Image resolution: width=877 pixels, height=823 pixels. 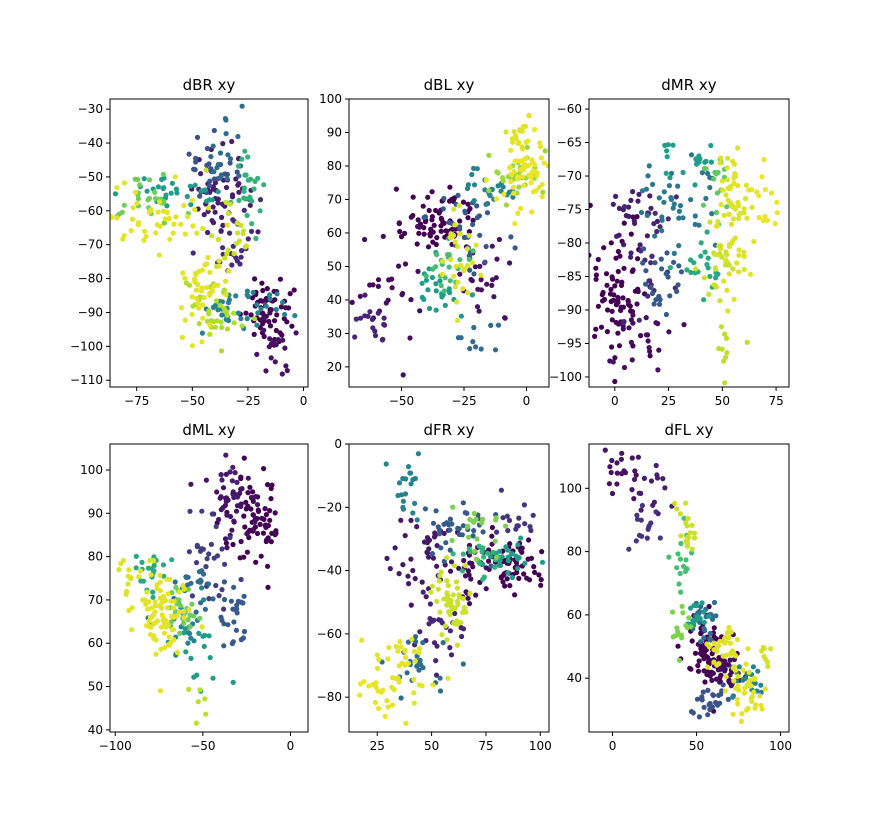 What do you see at coordinates (291, 746) in the screenshot?
I see `x-tick-label: 0` at bounding box center [291, 746].